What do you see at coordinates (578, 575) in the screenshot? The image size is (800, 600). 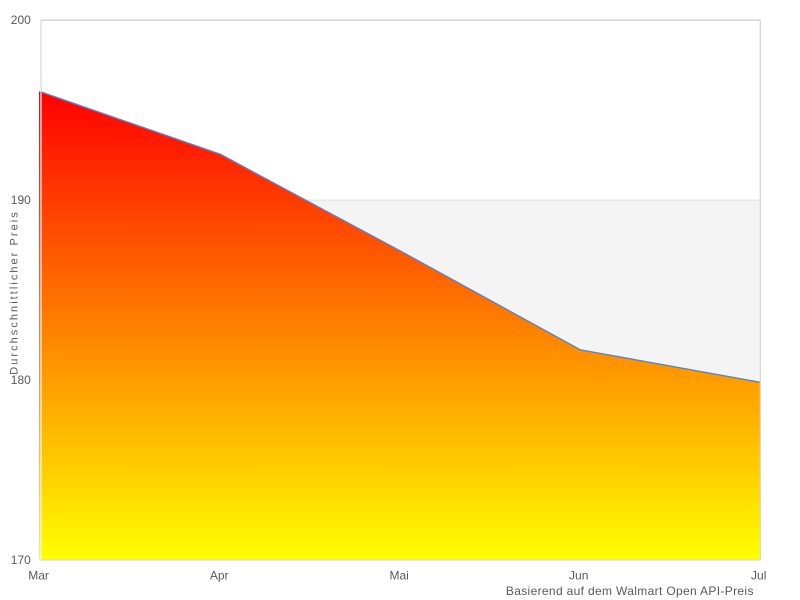 I see `svg-text: Jun` at bounding box center [578, 575].